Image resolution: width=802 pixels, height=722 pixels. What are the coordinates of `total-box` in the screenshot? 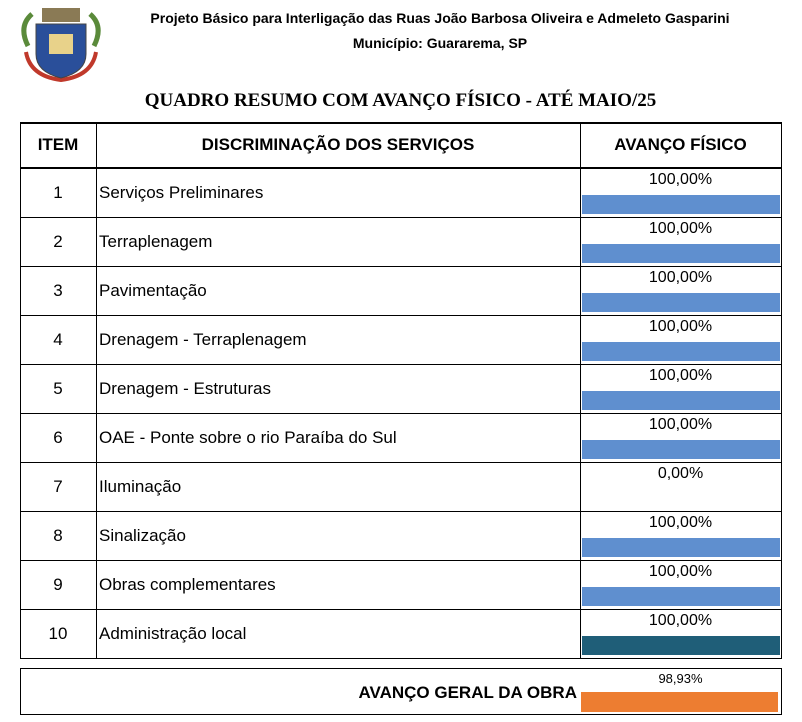 It's located at (401, 691).